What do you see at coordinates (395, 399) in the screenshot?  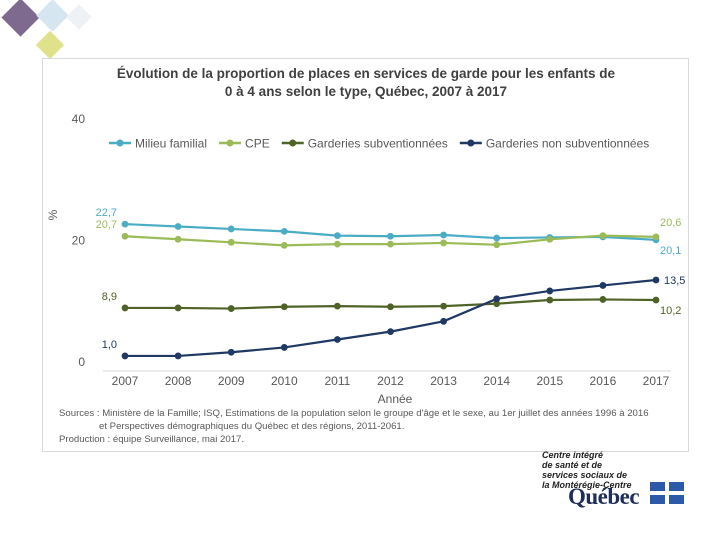 I see `x-axis-label: Année` at bounding box center [395, 399].